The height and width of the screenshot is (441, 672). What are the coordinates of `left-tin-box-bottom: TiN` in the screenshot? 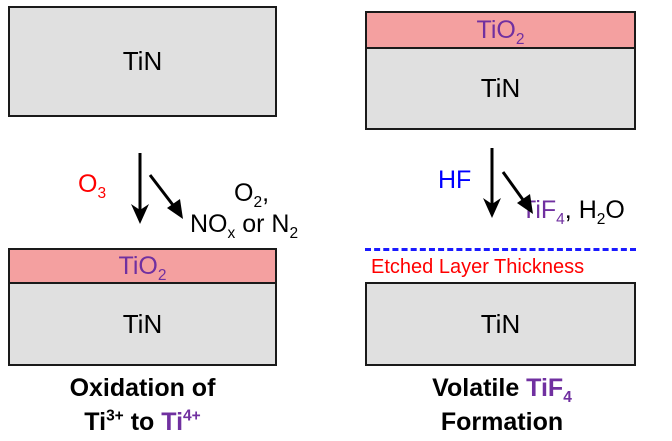 It's located at (142, 324).